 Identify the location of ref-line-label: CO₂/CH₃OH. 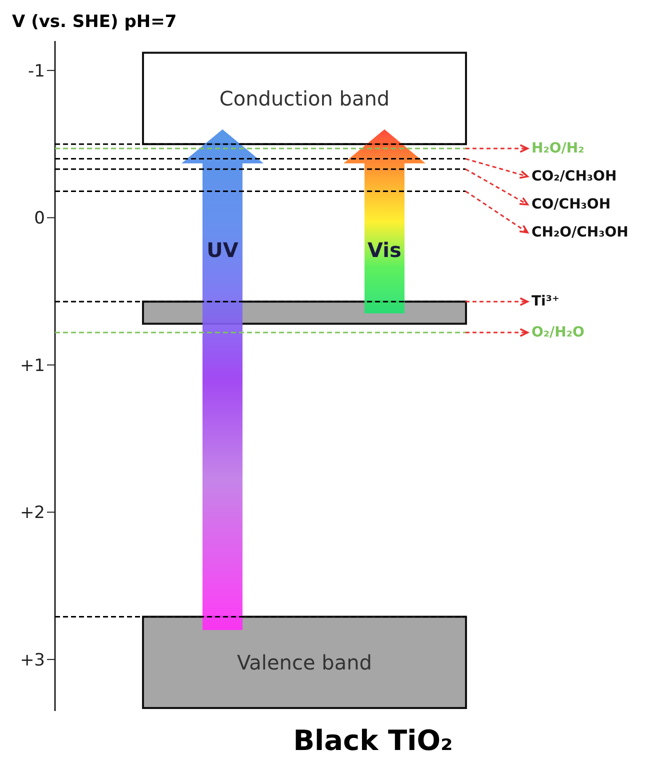
(574, 176).